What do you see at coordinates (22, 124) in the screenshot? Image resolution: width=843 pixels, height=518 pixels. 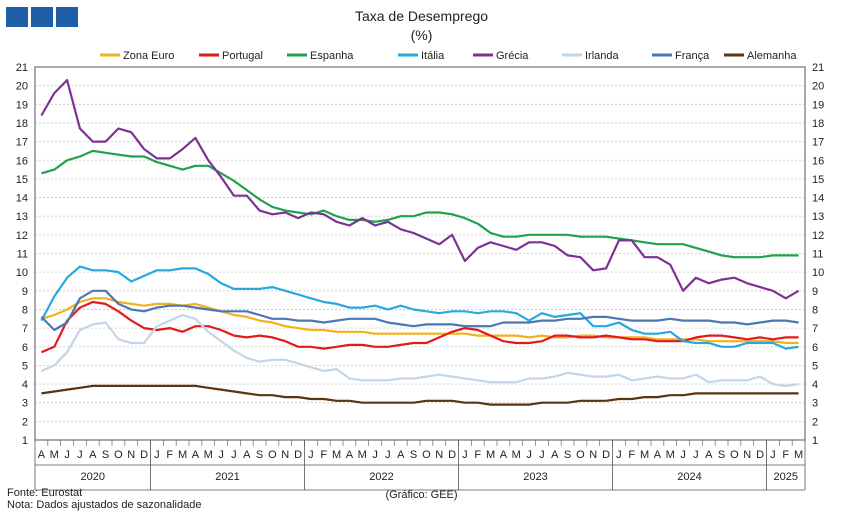 I see `y-tick-label-left: 18` at bounding box center [22, 124].